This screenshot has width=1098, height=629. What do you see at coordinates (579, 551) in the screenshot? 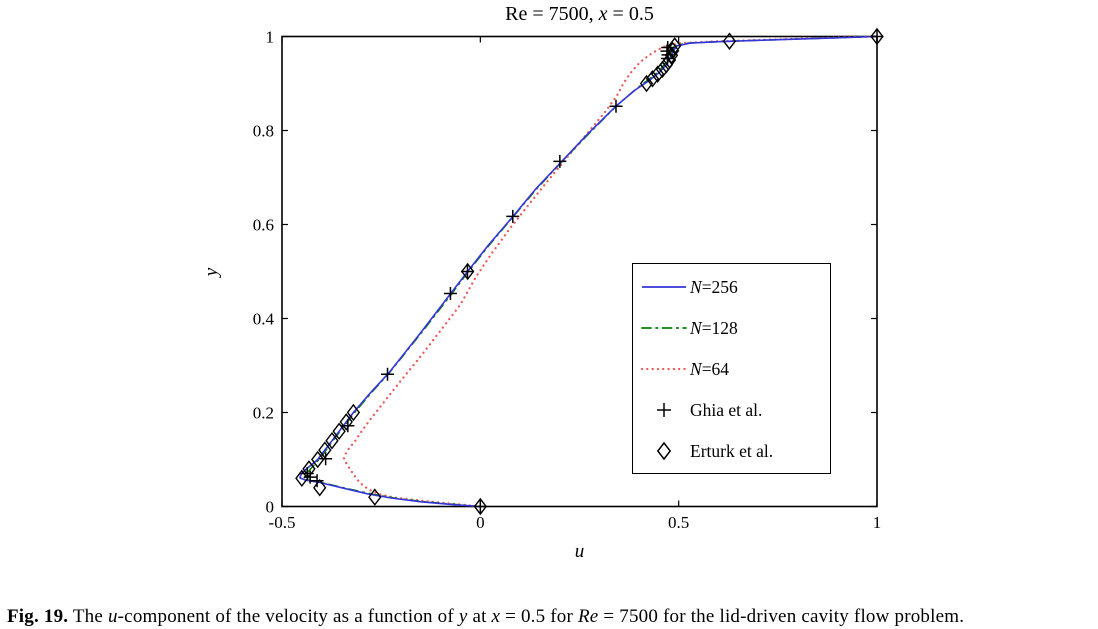
I see `x-axis-label: u` at bounding box center [579, 551].